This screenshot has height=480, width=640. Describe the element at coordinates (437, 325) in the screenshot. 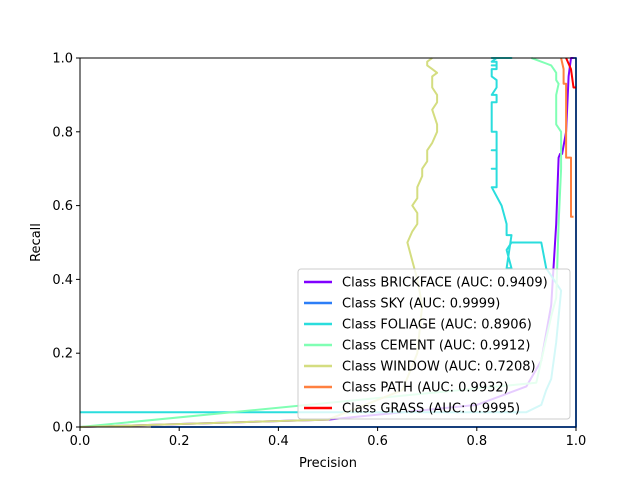

I see `legend-label-2: Class FOLIAGE (AUC: 0.8906)` at that location.